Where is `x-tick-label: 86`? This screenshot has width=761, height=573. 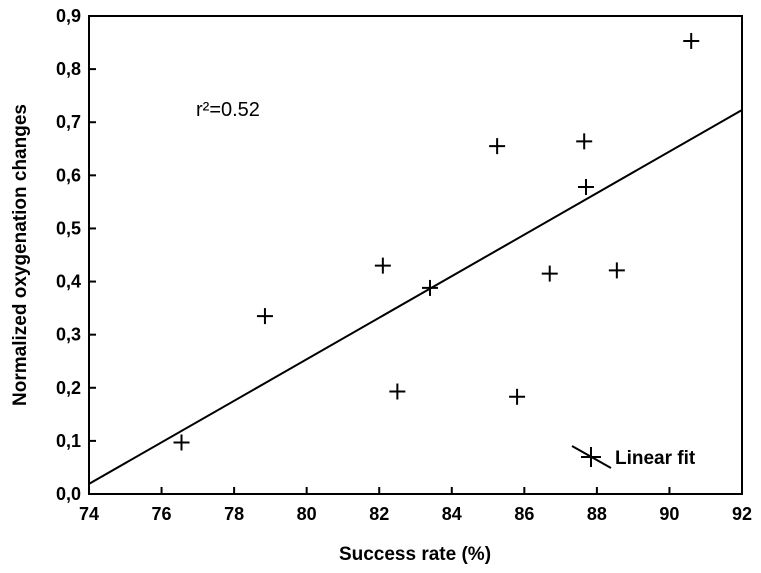 x-tick-label: 86 is located at coordinates (524, 514).